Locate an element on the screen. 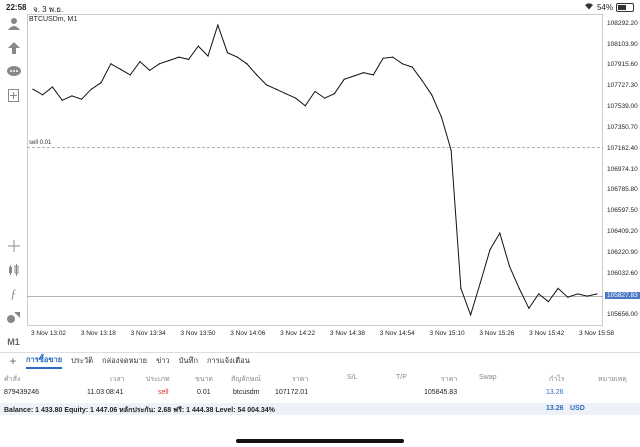 The width and height of the screenshot is (640, 447). col-symbol: สัญลักษณ์ is located at coordinates (246, 379).